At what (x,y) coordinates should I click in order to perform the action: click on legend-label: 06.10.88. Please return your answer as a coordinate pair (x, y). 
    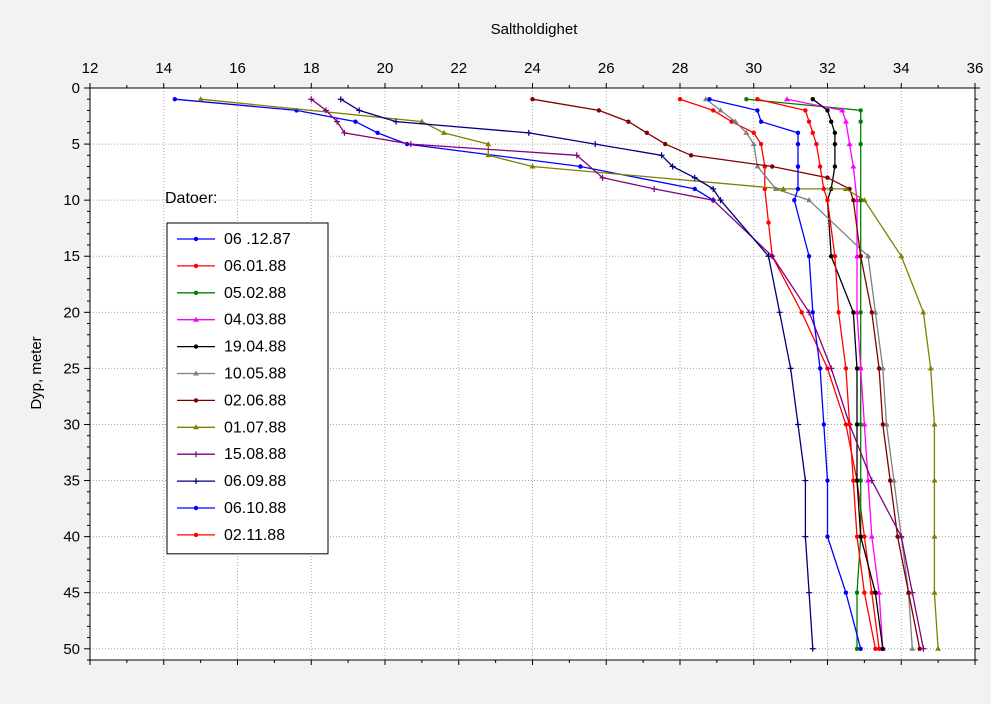
    Looking at the image, I should click on (255, 508).